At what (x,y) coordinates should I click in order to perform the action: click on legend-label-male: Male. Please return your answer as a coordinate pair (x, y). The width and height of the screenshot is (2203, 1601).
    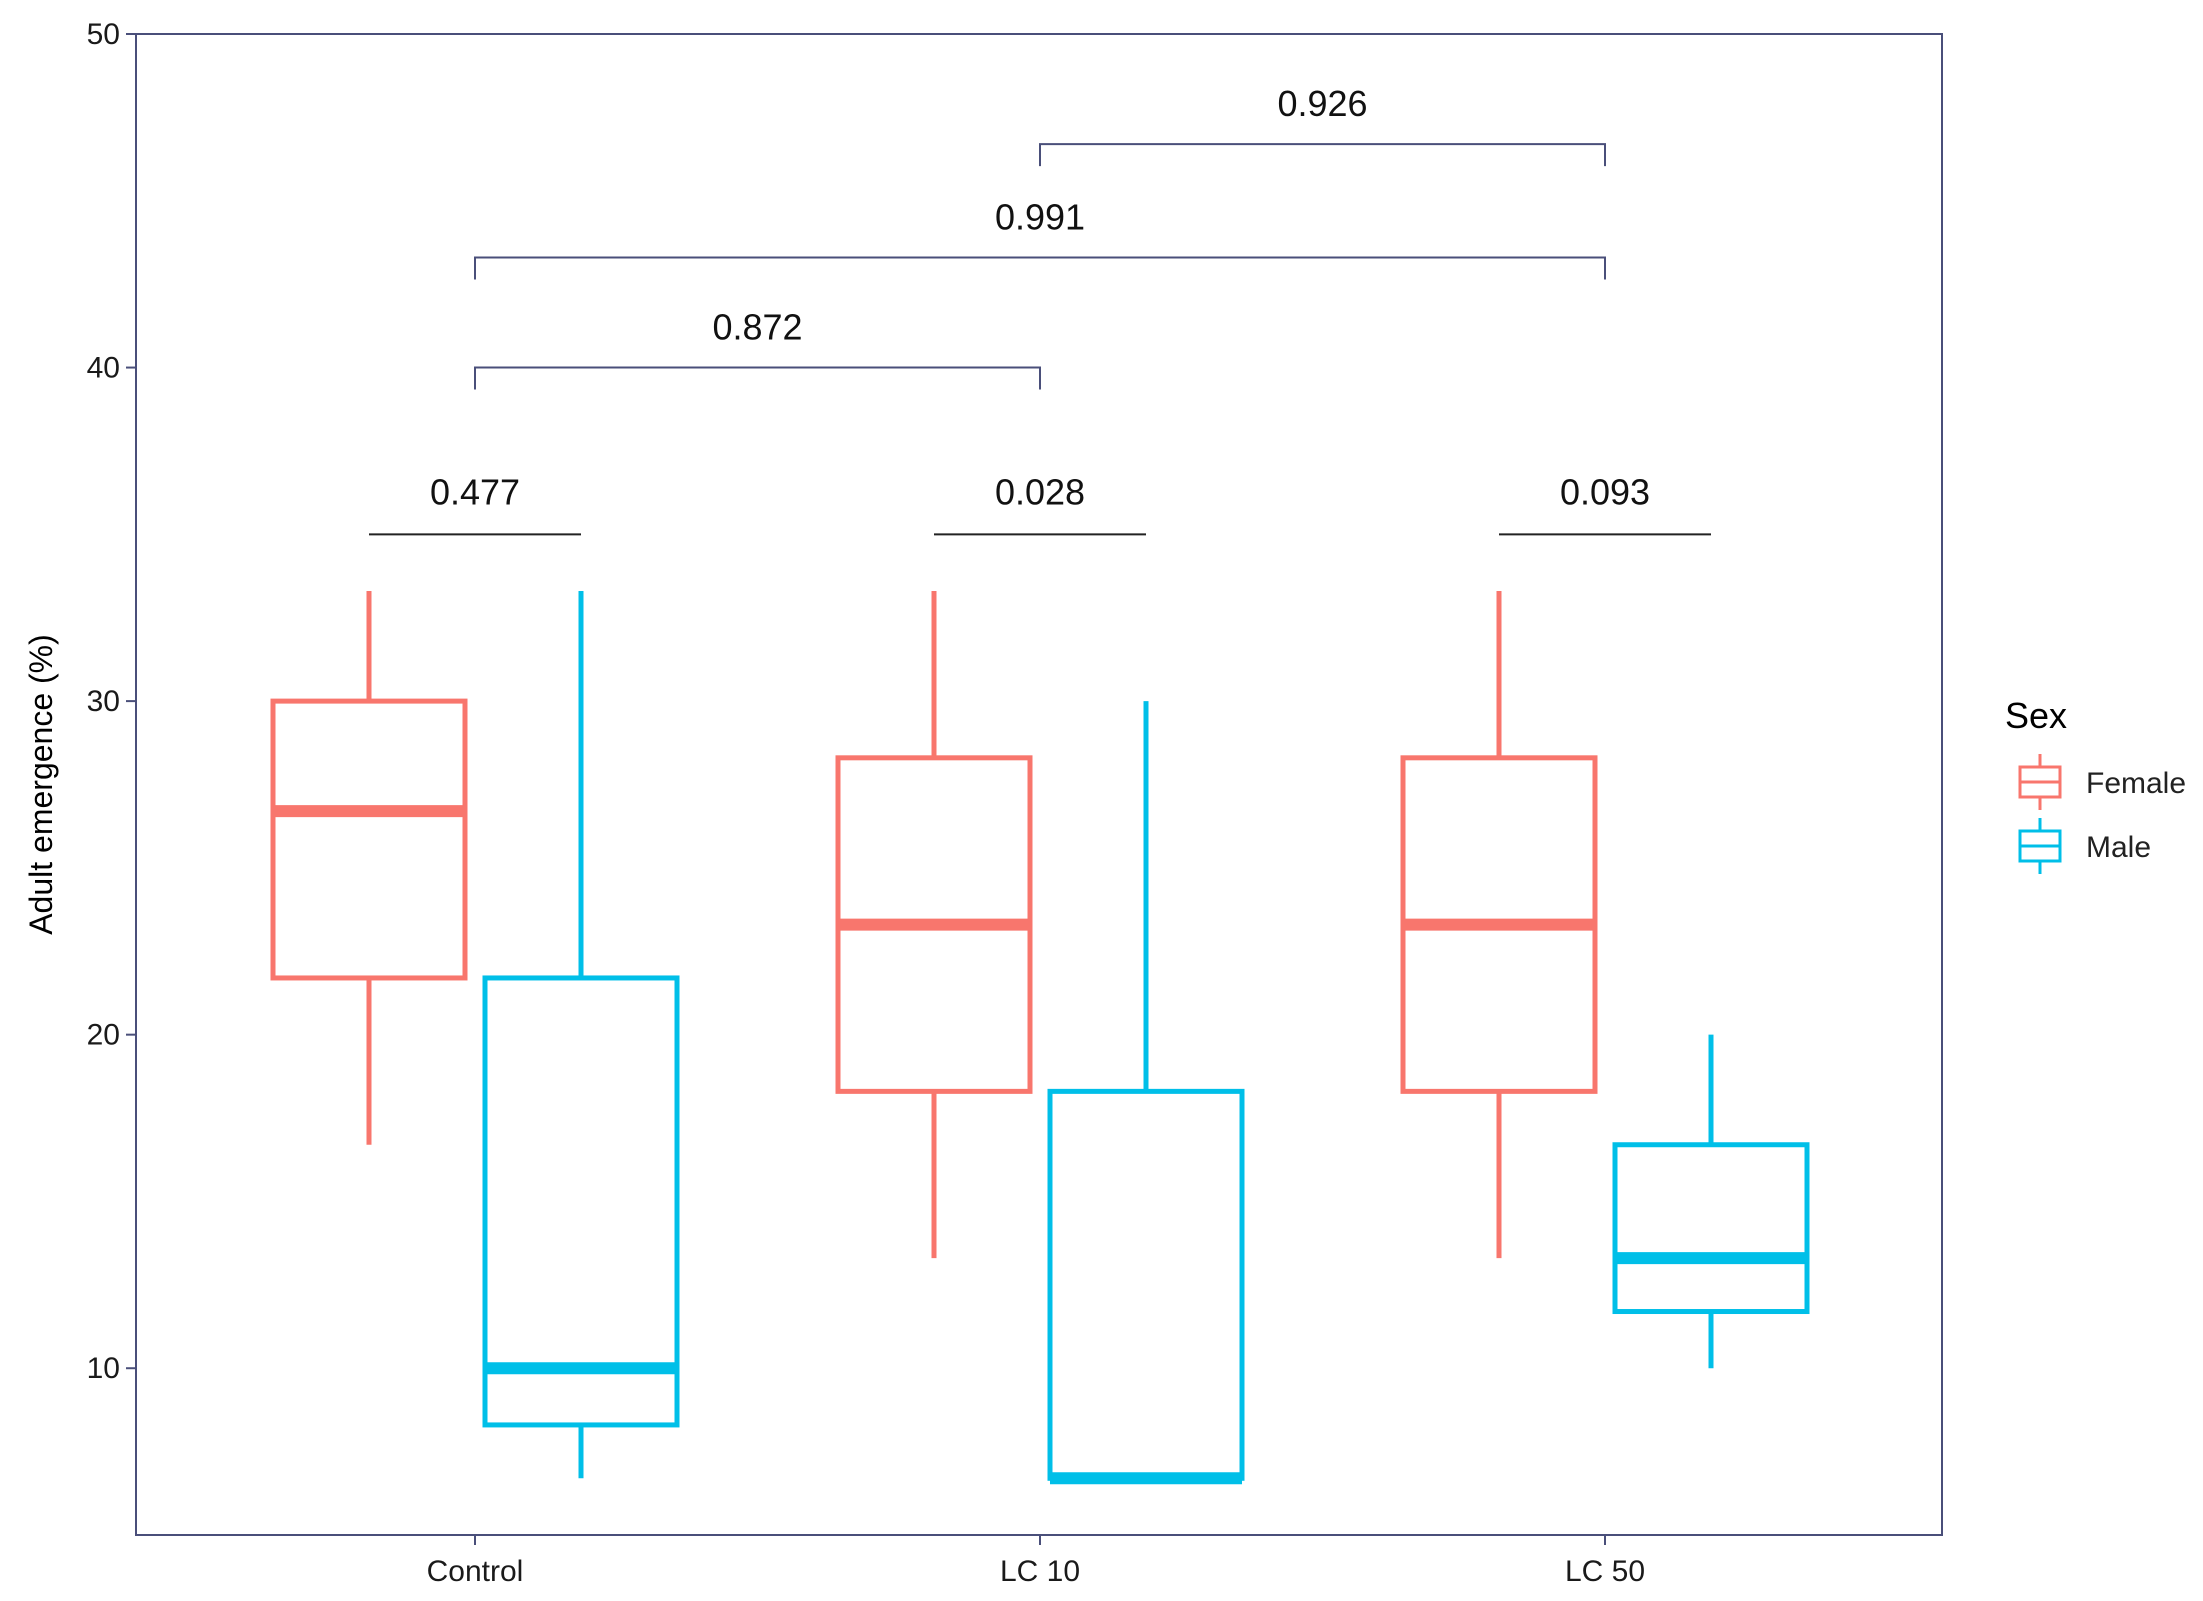
    Looking at the image, I should click on (2118, 847).